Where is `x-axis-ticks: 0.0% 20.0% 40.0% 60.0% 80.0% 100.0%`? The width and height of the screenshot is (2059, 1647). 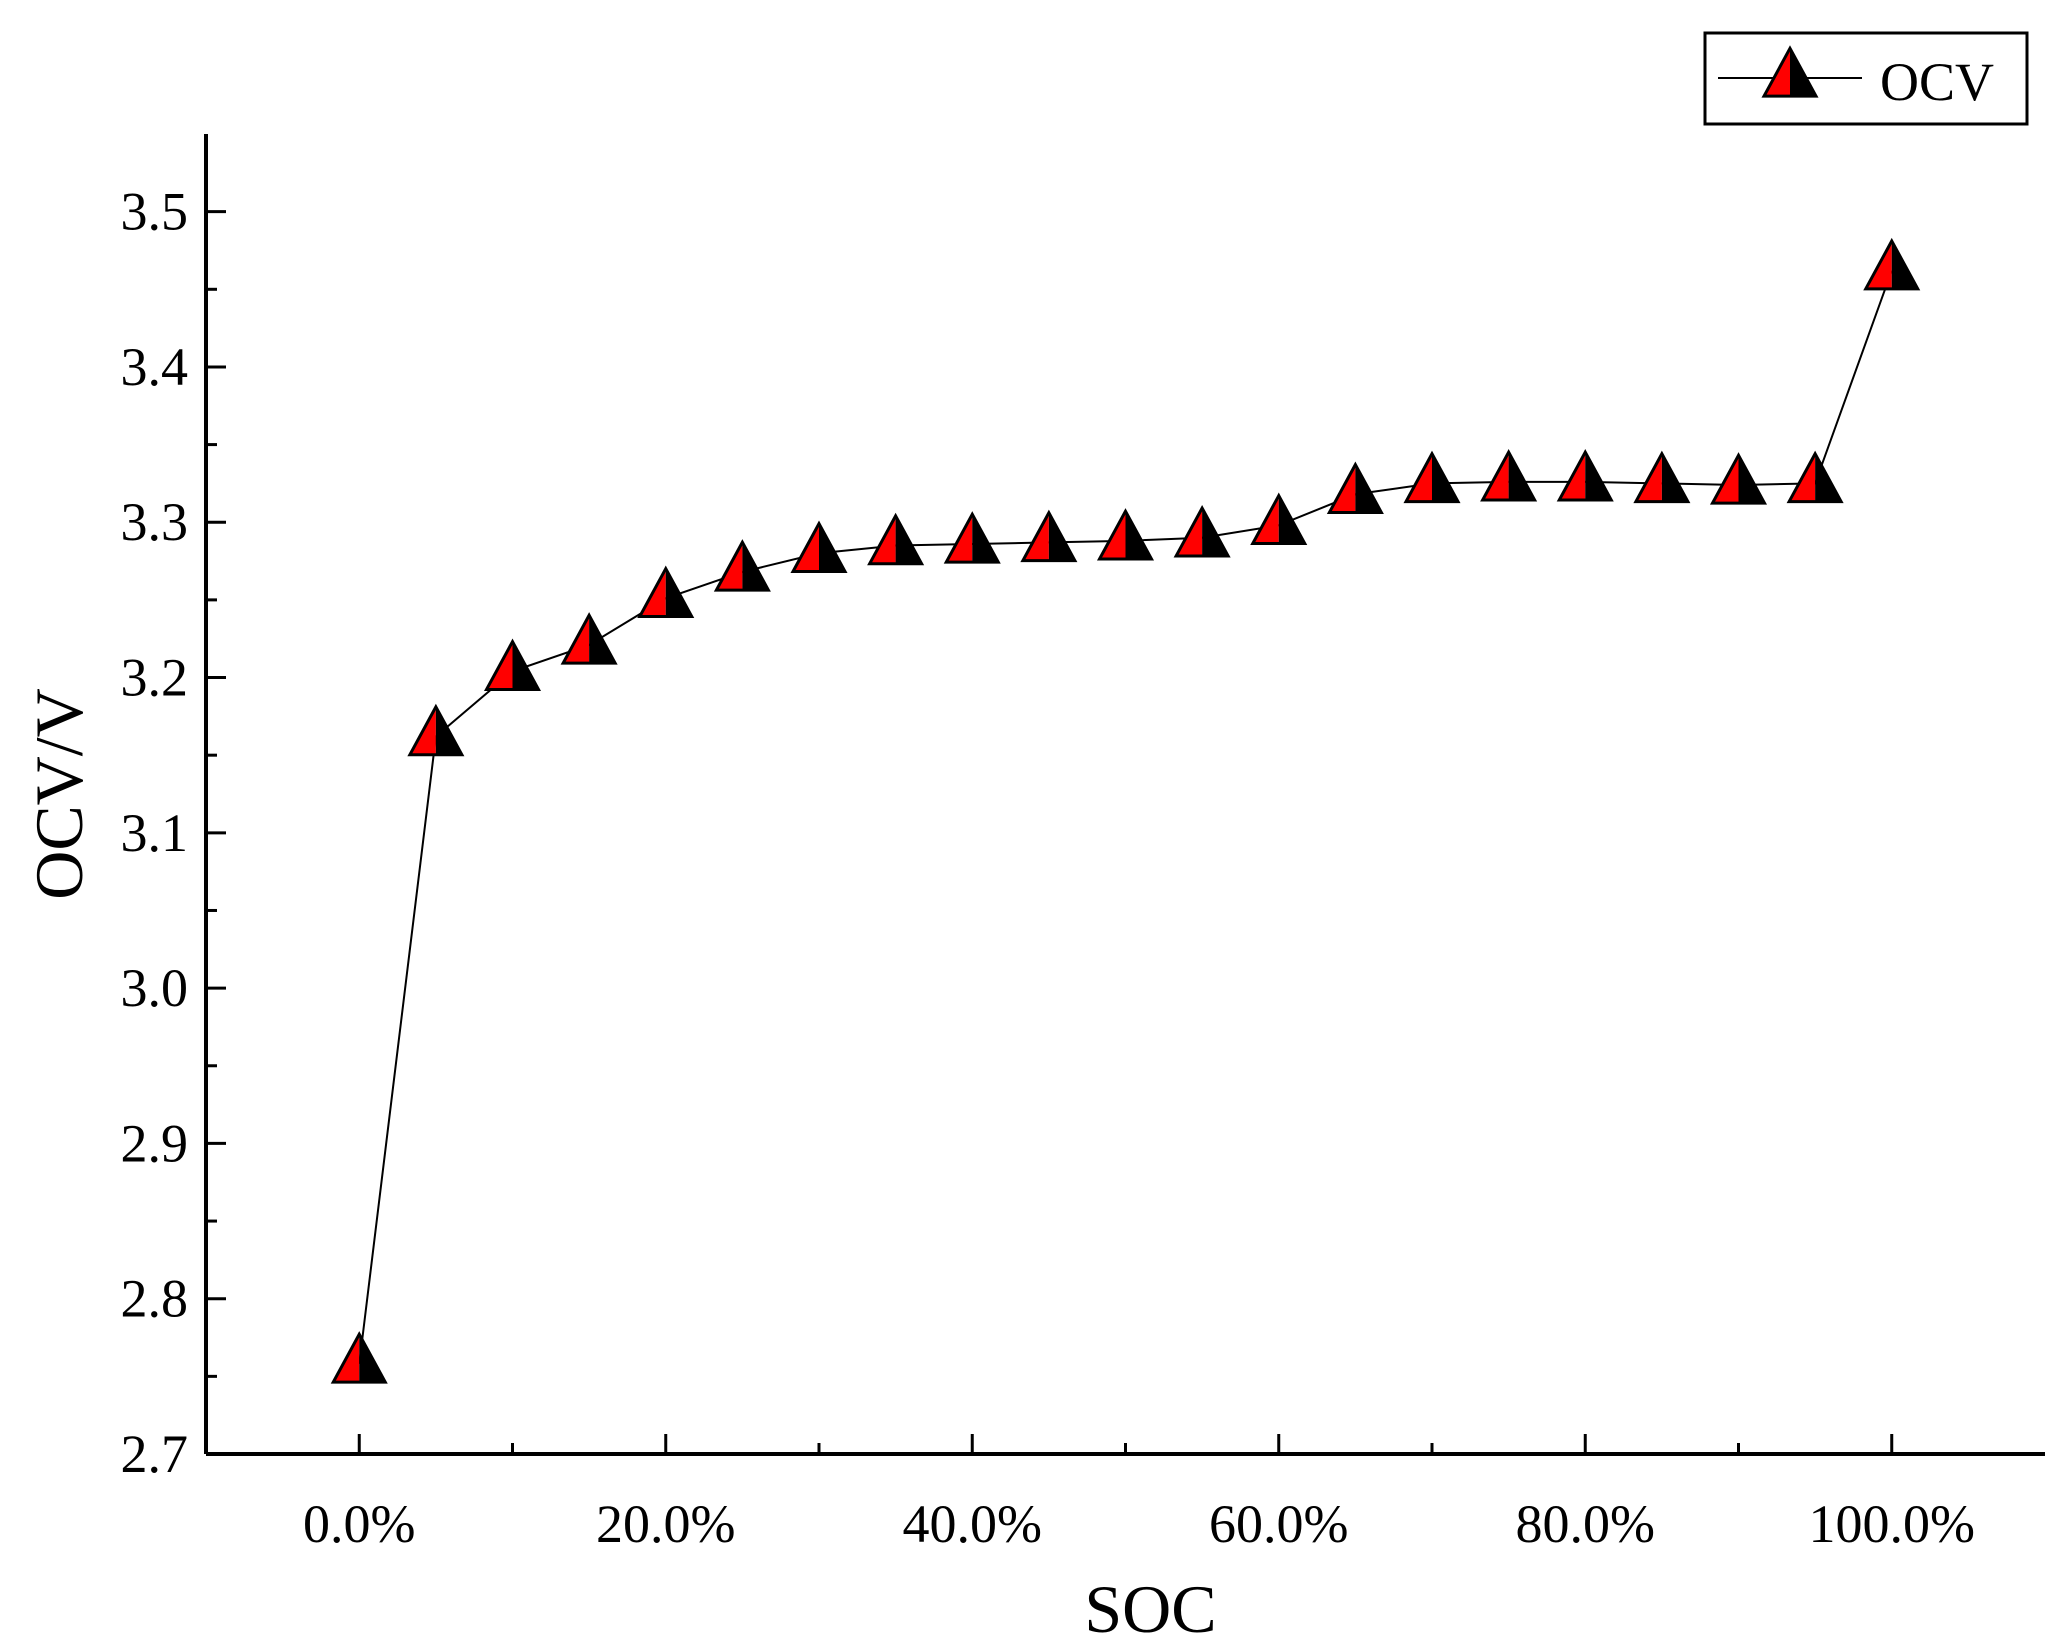
x-axis-ticks: 0.0% 20.0% 40.0% 60.0% 80.0% 100.0% is located at coordinates (1139, 1494).